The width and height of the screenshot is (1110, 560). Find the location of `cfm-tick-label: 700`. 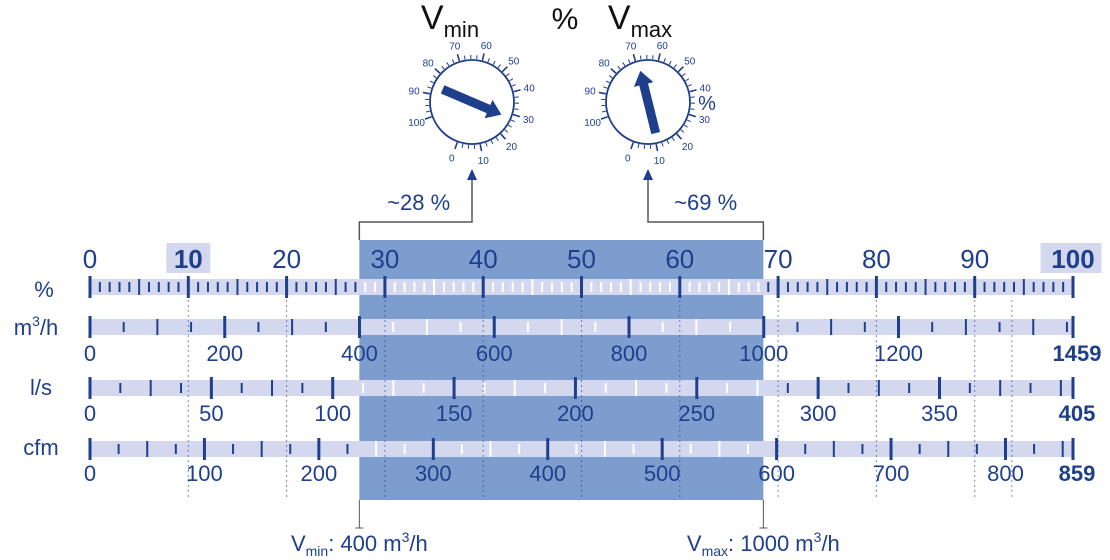

cfm-tick-label: 700 is located at coordinates (891, 473).